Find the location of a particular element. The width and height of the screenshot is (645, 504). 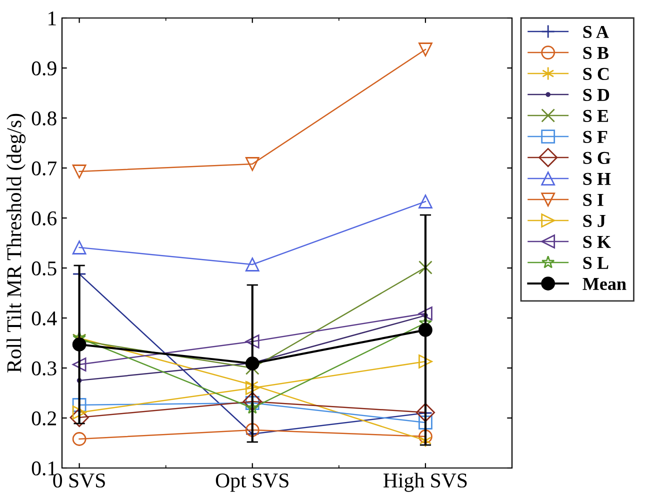

y-tick-label: 0.2 is located at coordinates (44, 418).